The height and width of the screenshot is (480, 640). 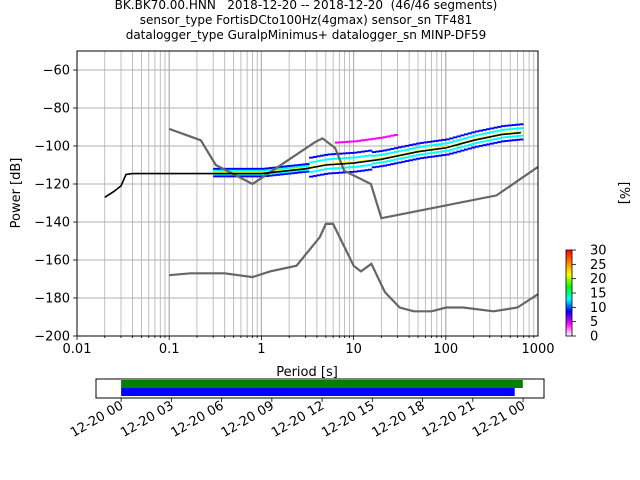 I want to click on x-tick-label: 1, so click(x=261, y=349).